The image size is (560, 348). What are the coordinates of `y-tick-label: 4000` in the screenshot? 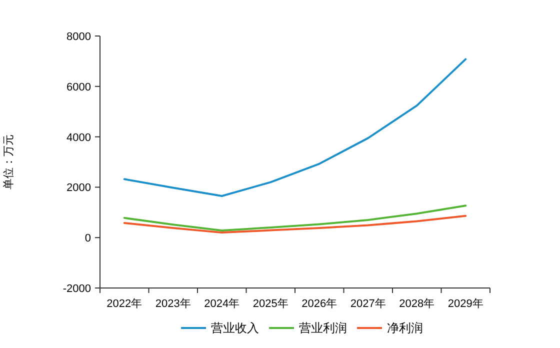 It's located at (78, 138).